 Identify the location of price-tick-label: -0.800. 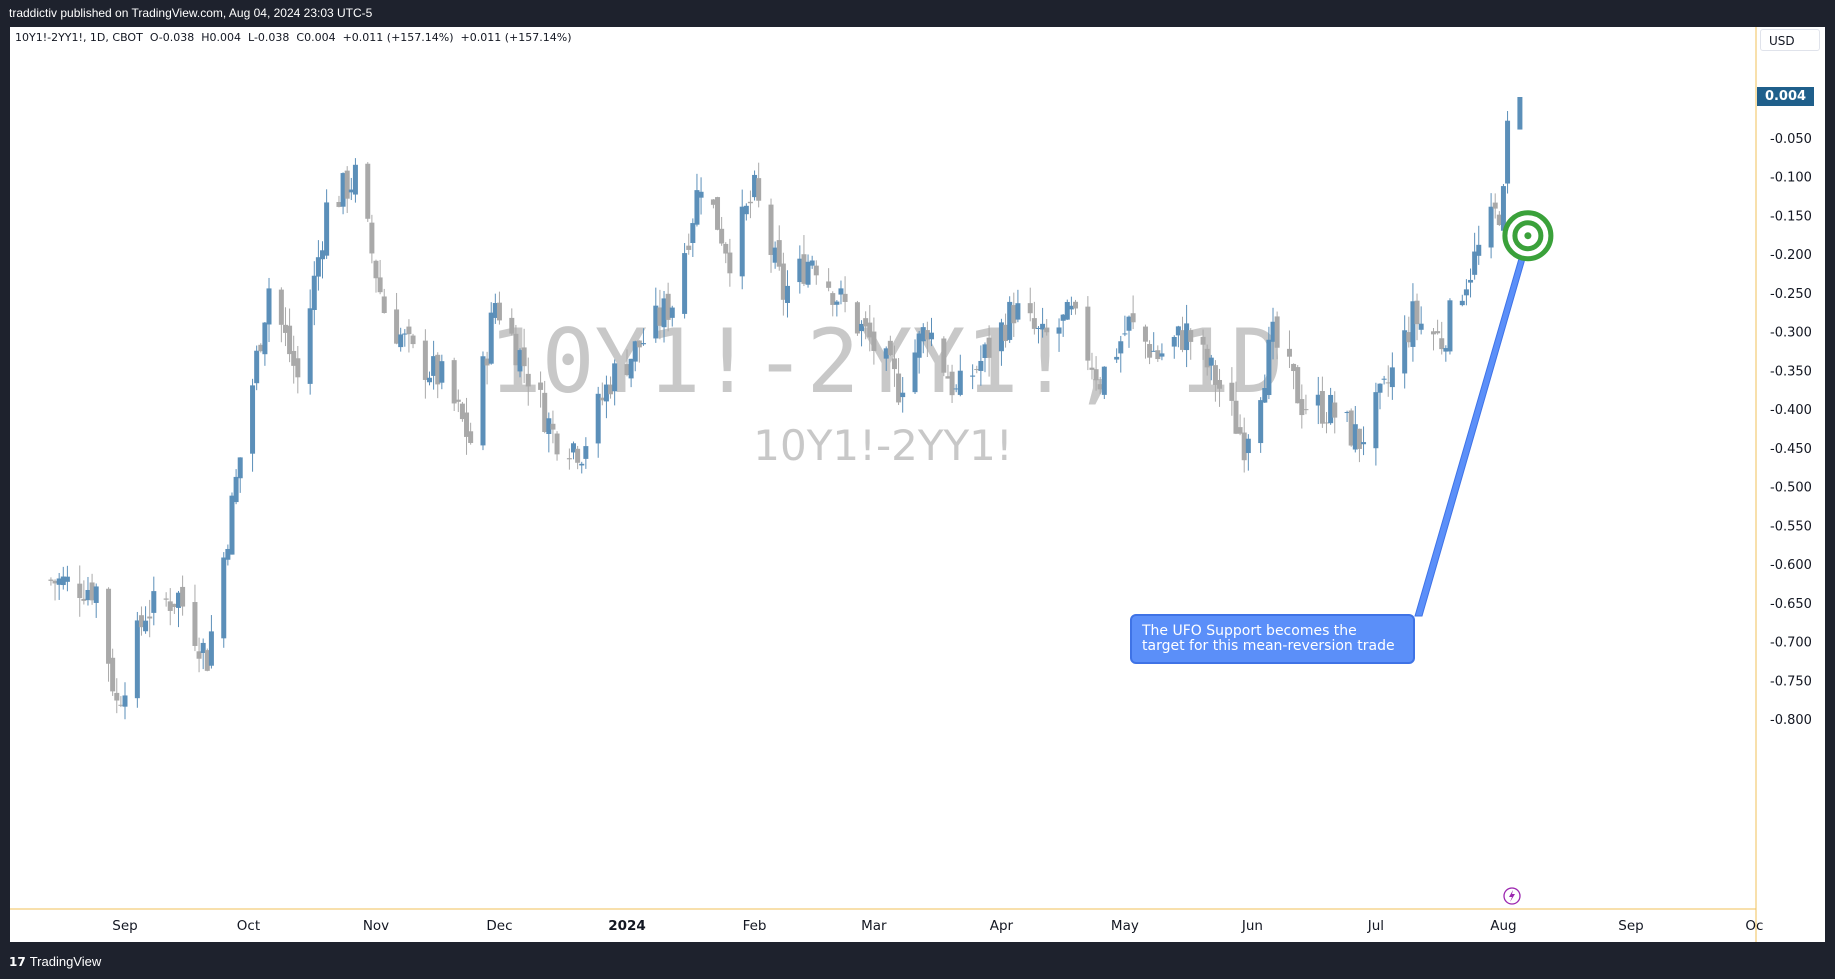
(1791, 720).